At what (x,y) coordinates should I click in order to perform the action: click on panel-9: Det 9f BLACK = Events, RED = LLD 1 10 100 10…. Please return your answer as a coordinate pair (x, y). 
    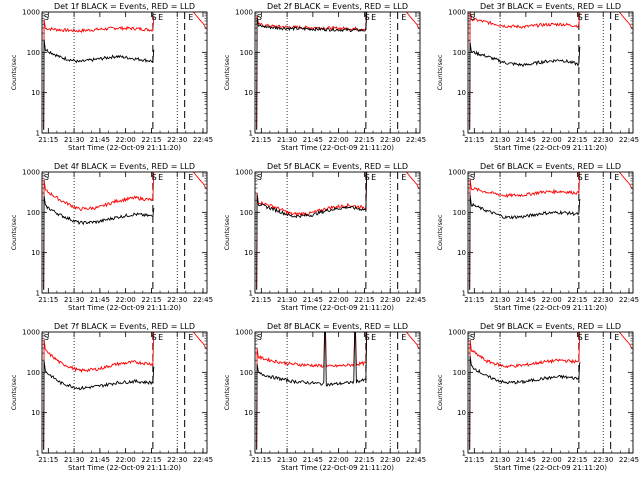
    Looking at the image, I should click on (537, 397).